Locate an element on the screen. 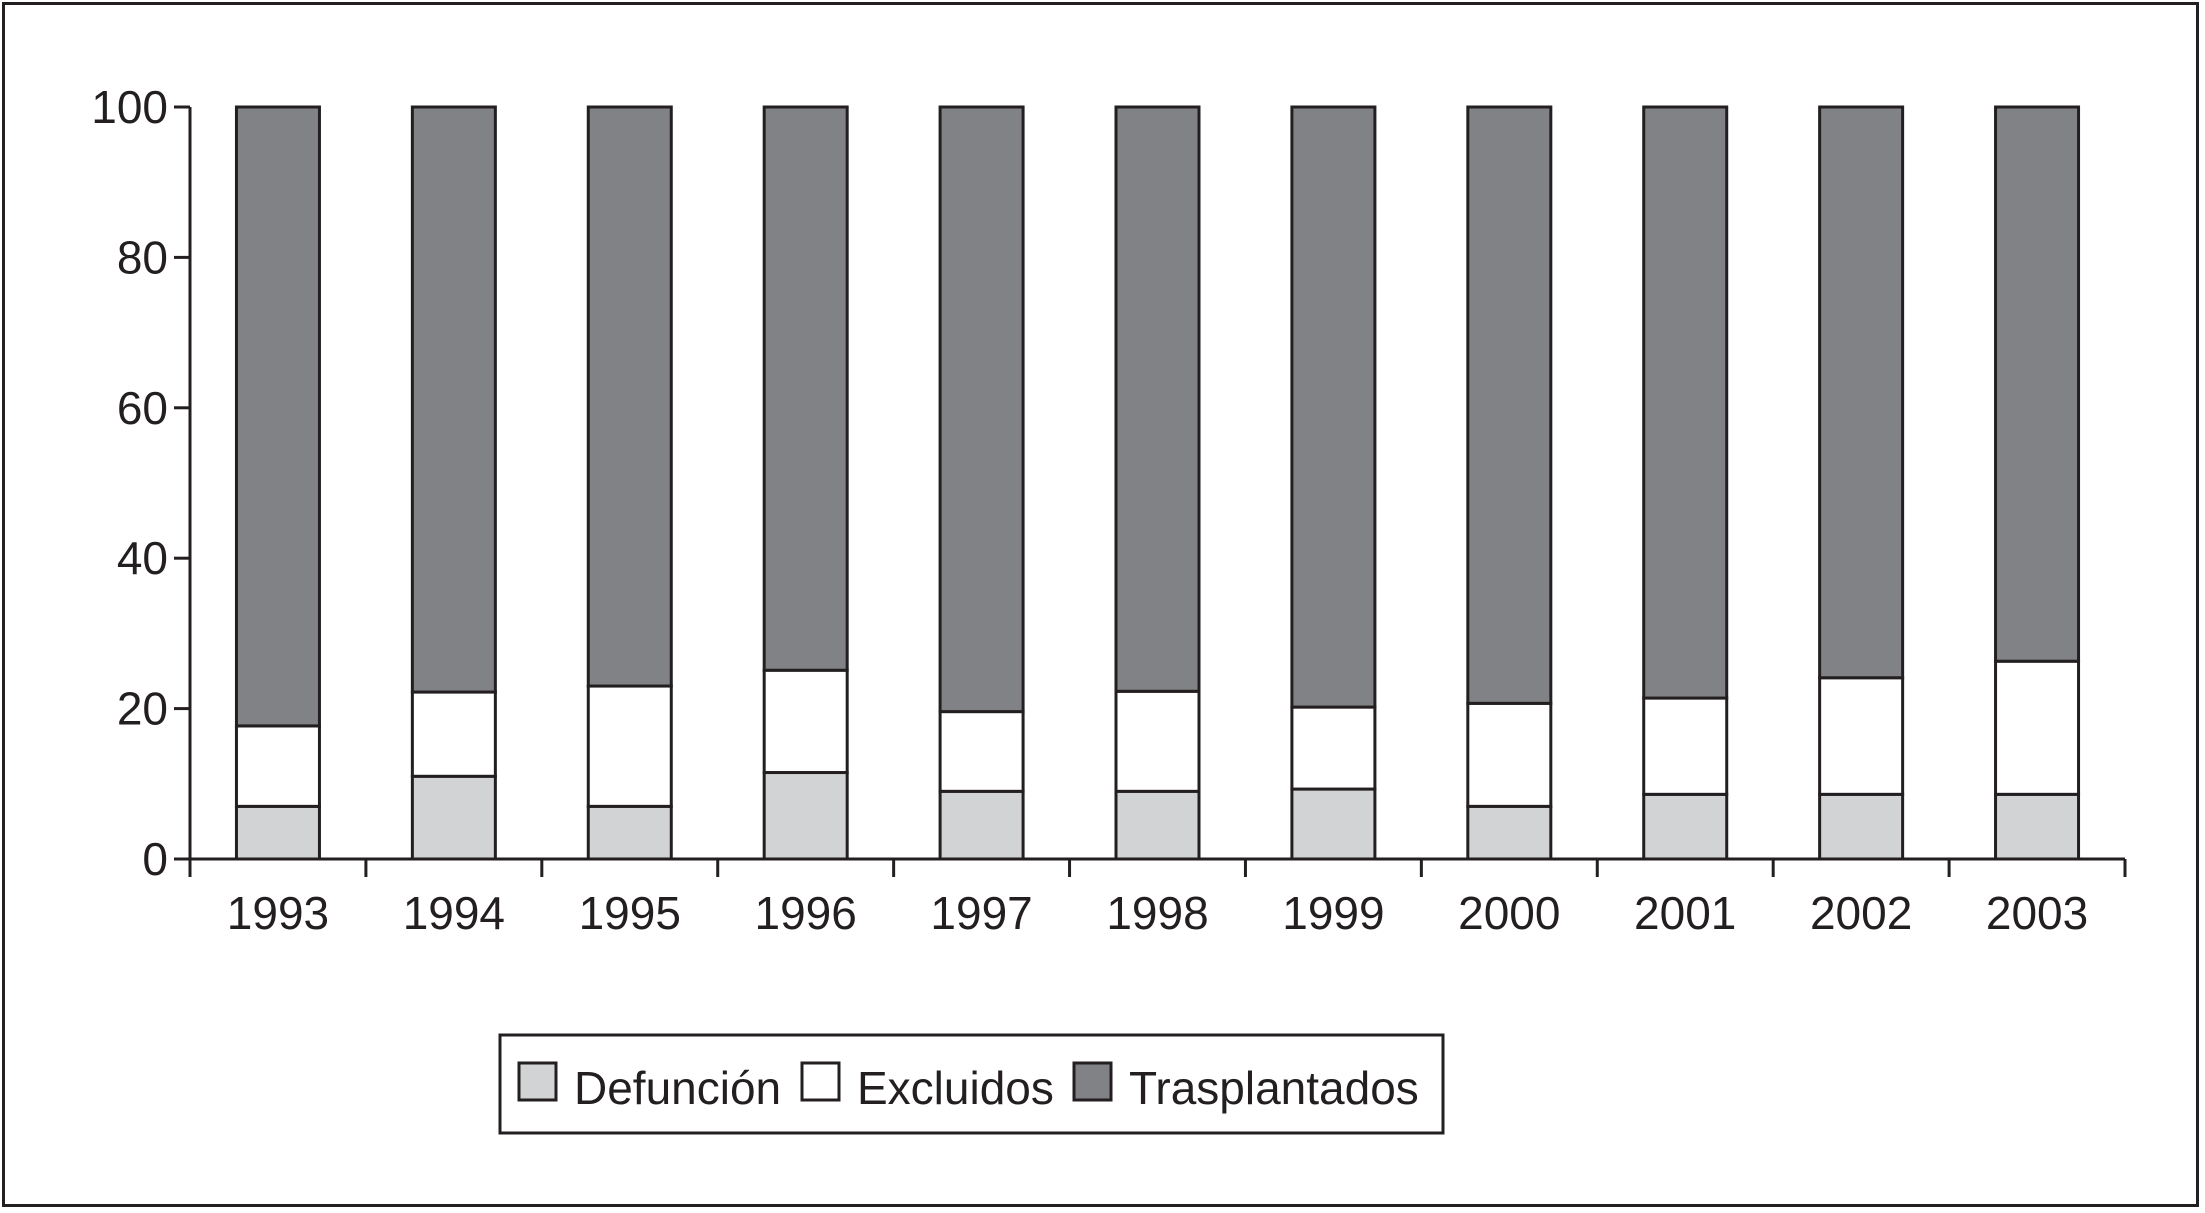 The image size is (2205, 1213). bar-segment-trasplantados-1999 is located at coordinates (1333, 407).